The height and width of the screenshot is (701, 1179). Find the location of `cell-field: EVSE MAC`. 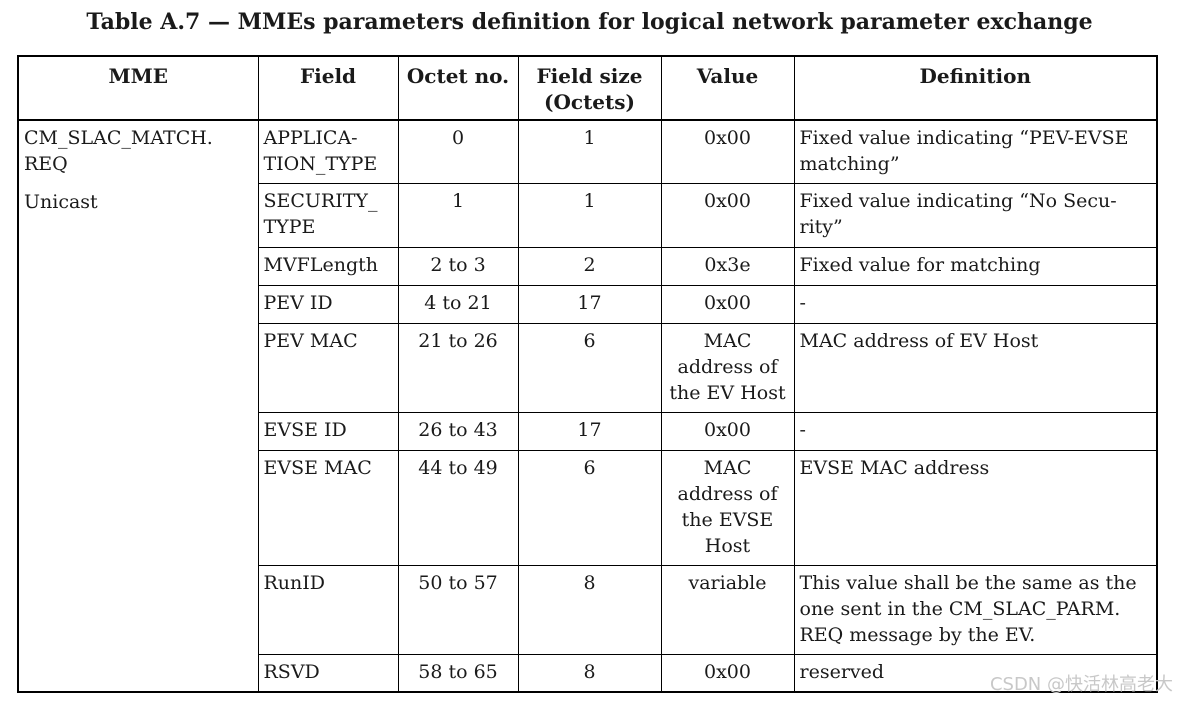

cell-field: EVSE MAC is located at coordinates (328, 507).